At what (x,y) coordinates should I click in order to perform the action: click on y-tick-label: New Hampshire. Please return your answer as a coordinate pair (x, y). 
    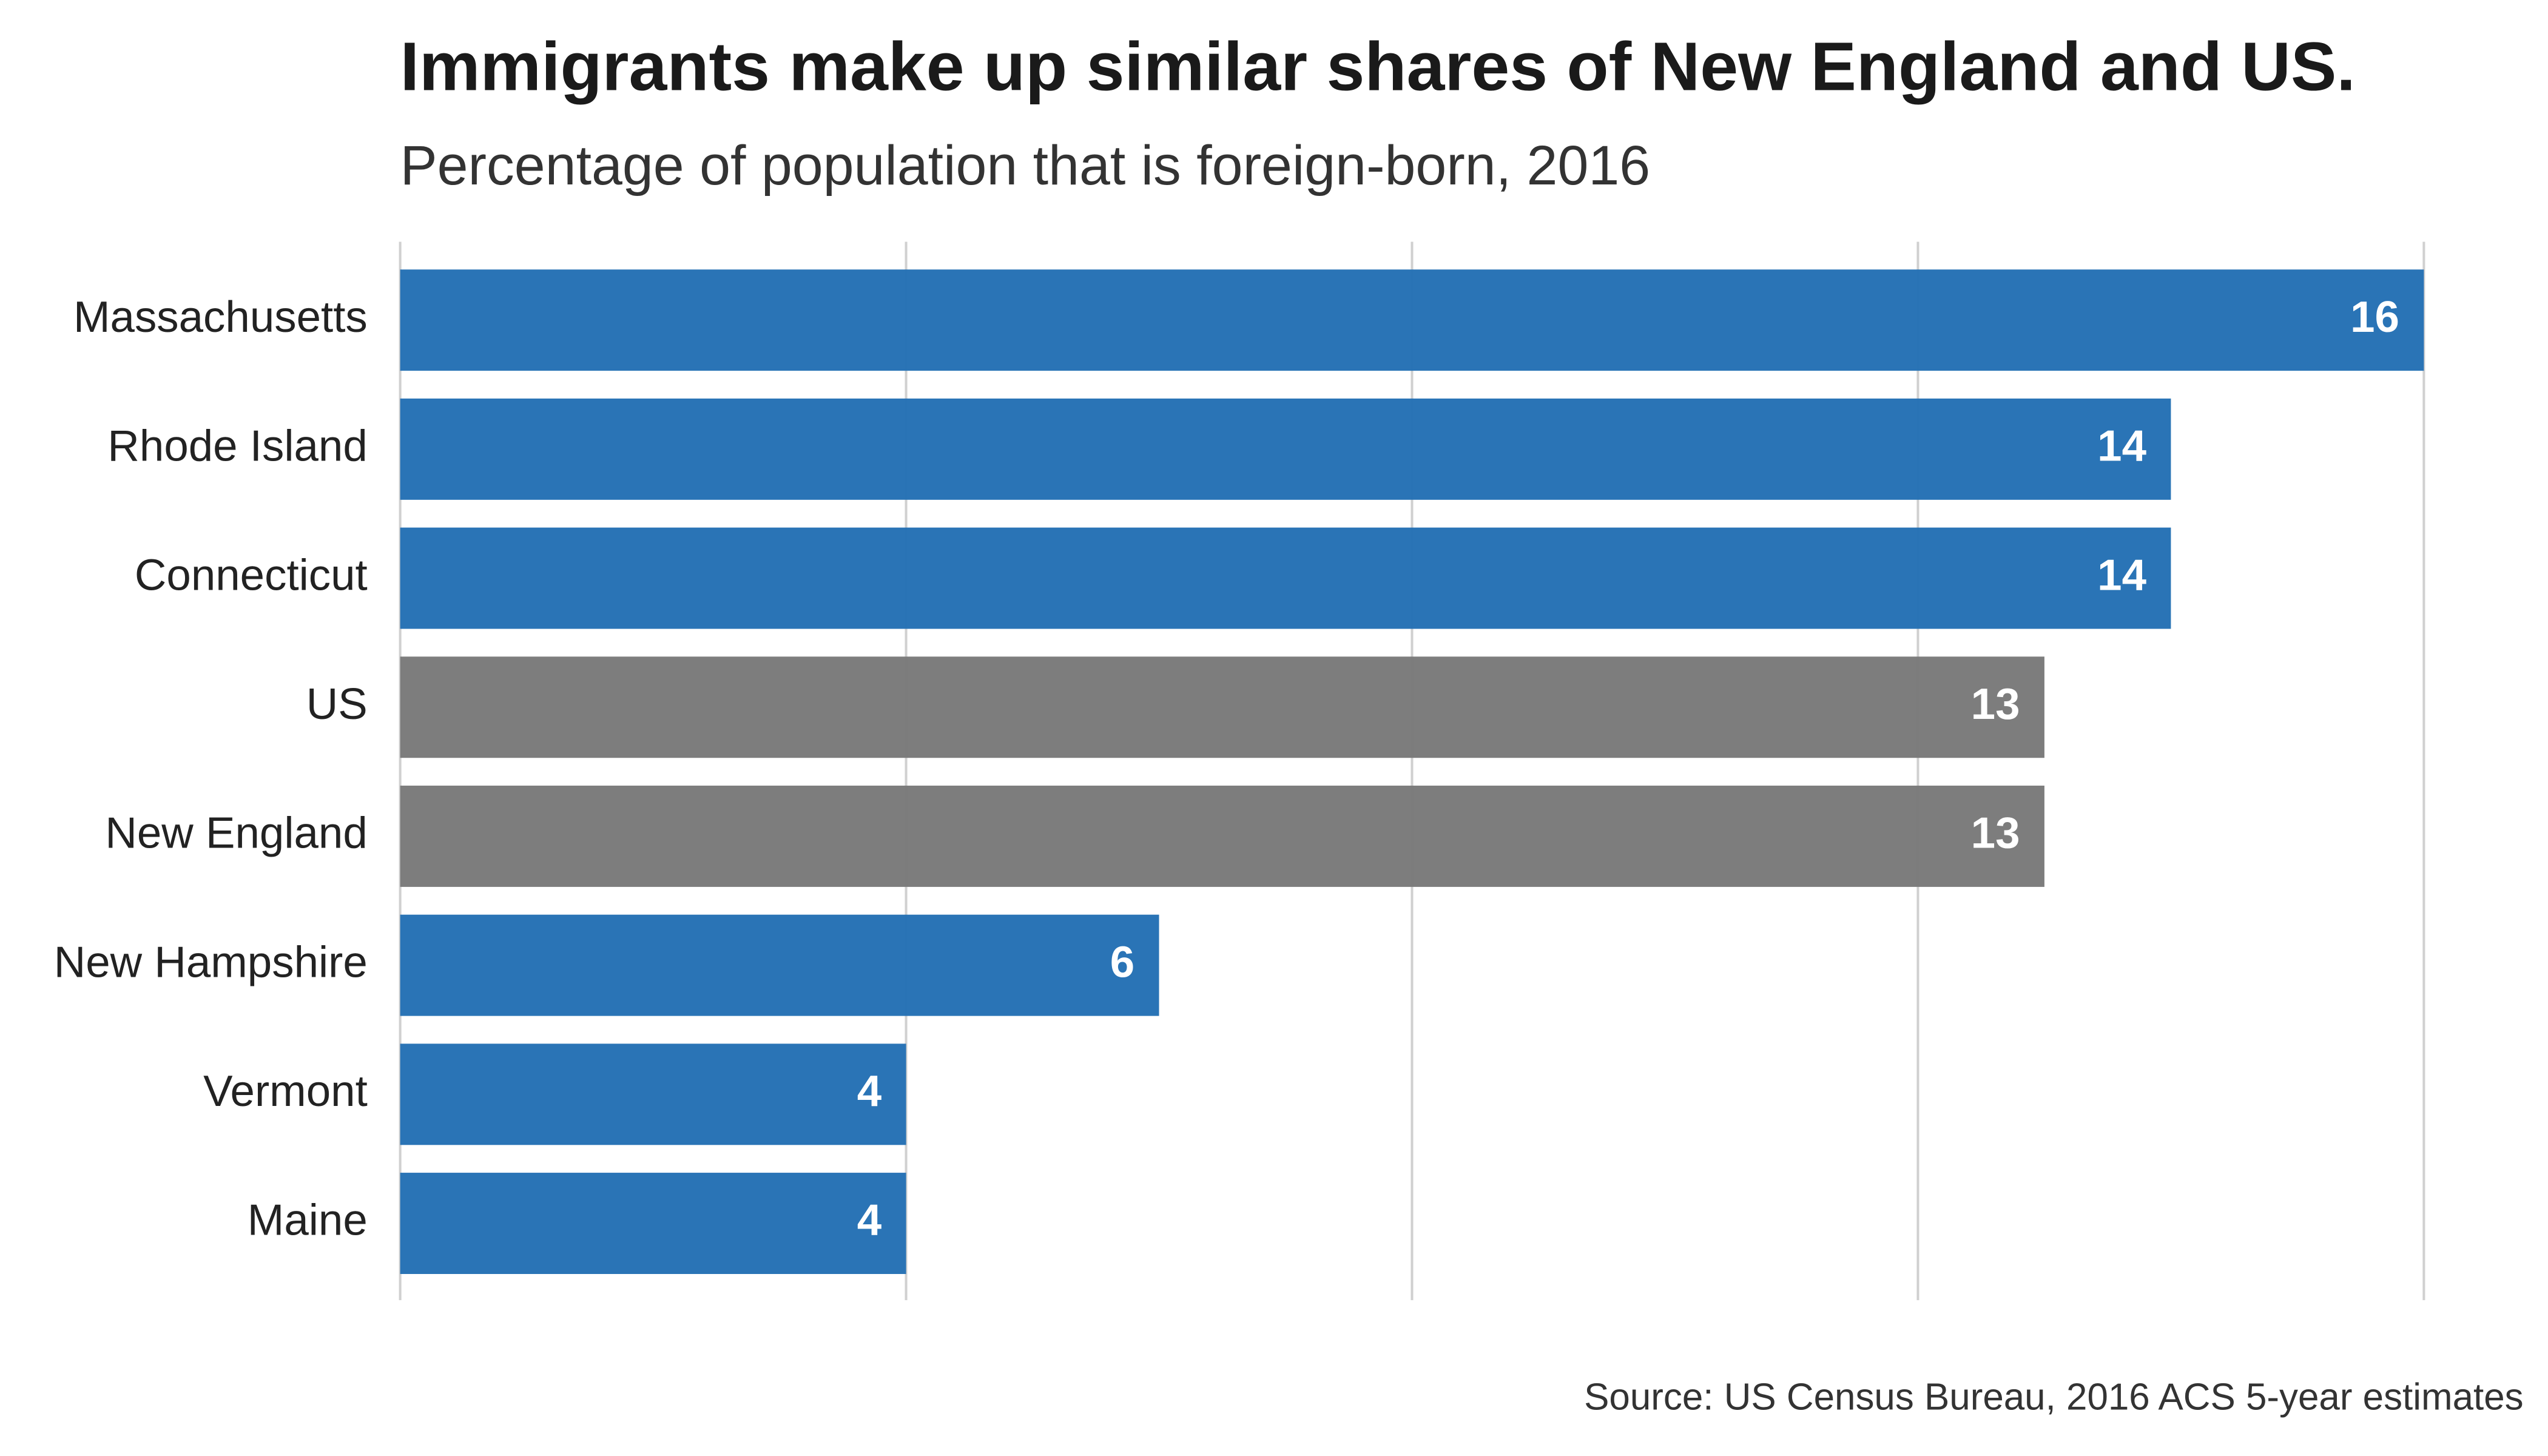
    Looking at the image, I should click on (211, 961).